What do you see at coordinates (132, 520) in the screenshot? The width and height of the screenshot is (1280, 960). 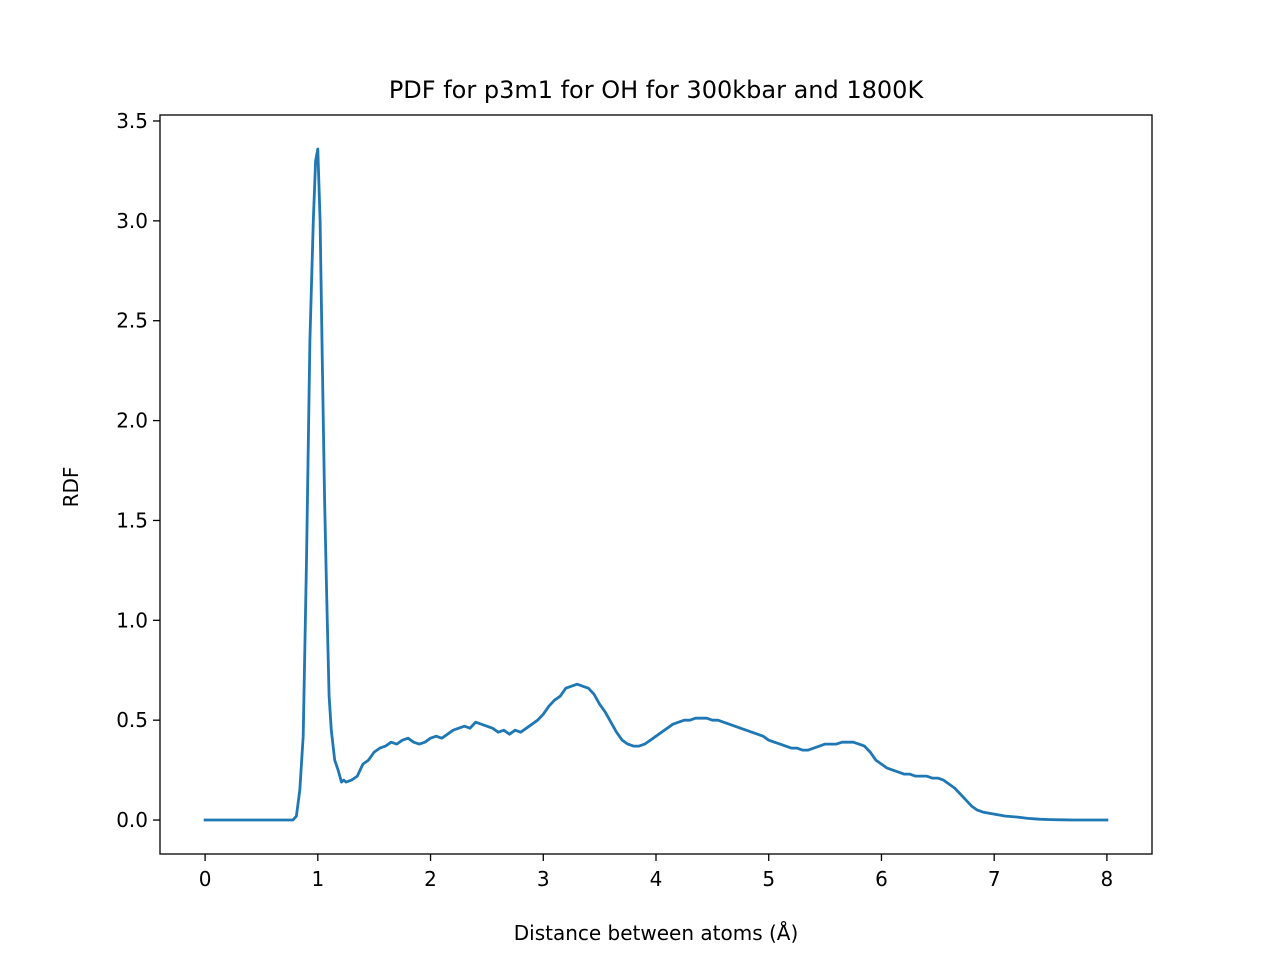 I see `y-tick-label: 1.5` at bounding box center [132, 520].